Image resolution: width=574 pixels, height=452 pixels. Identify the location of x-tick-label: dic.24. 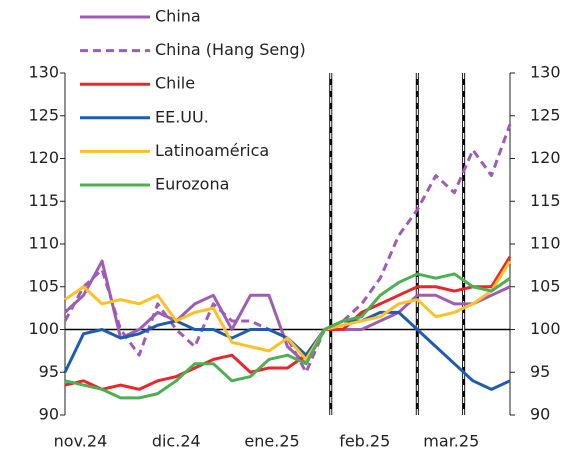
(176, 441).